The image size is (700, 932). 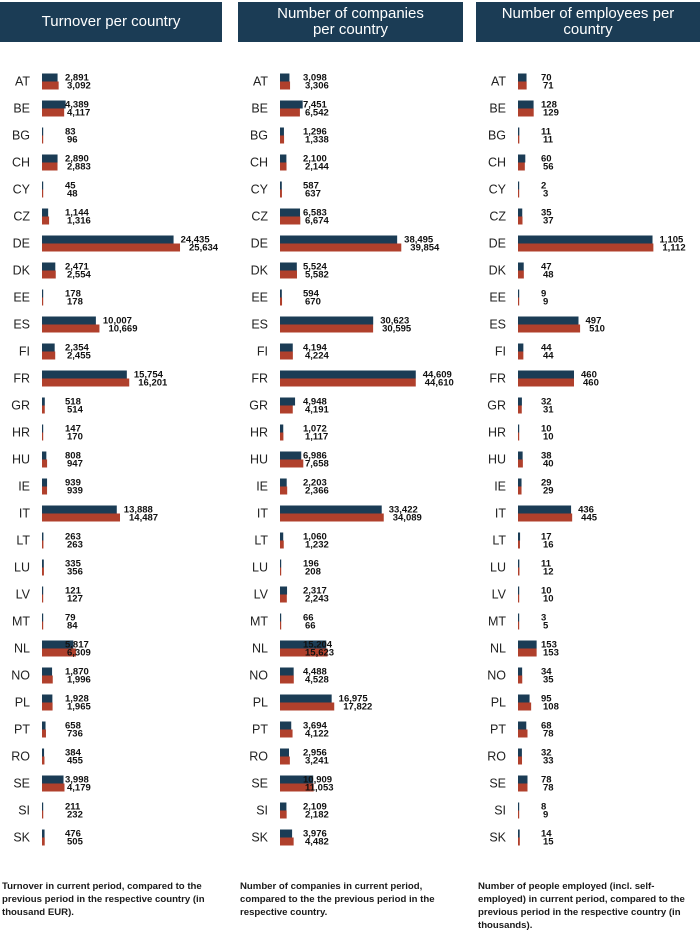 I want to click on employees-value-previous: 78, so click(x=548, y=788).